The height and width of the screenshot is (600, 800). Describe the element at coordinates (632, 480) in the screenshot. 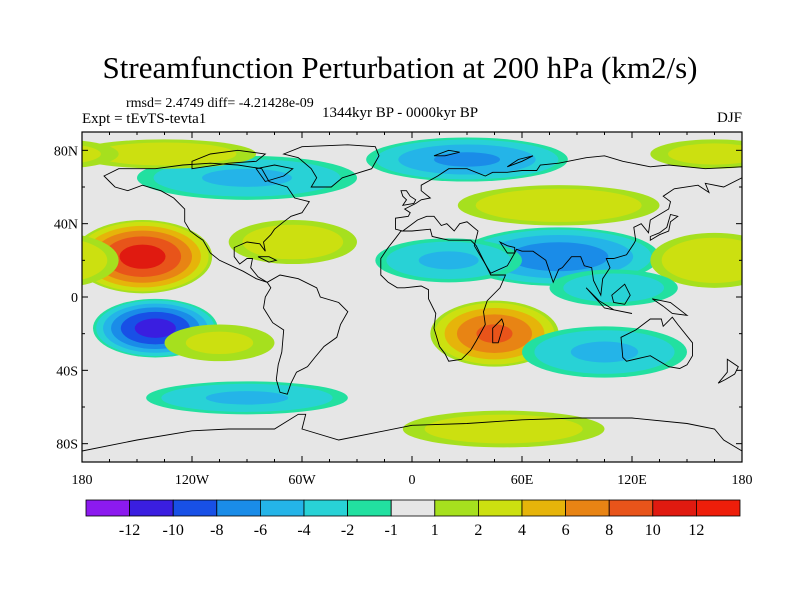

I see `x-tick-label: 120E` at that location.